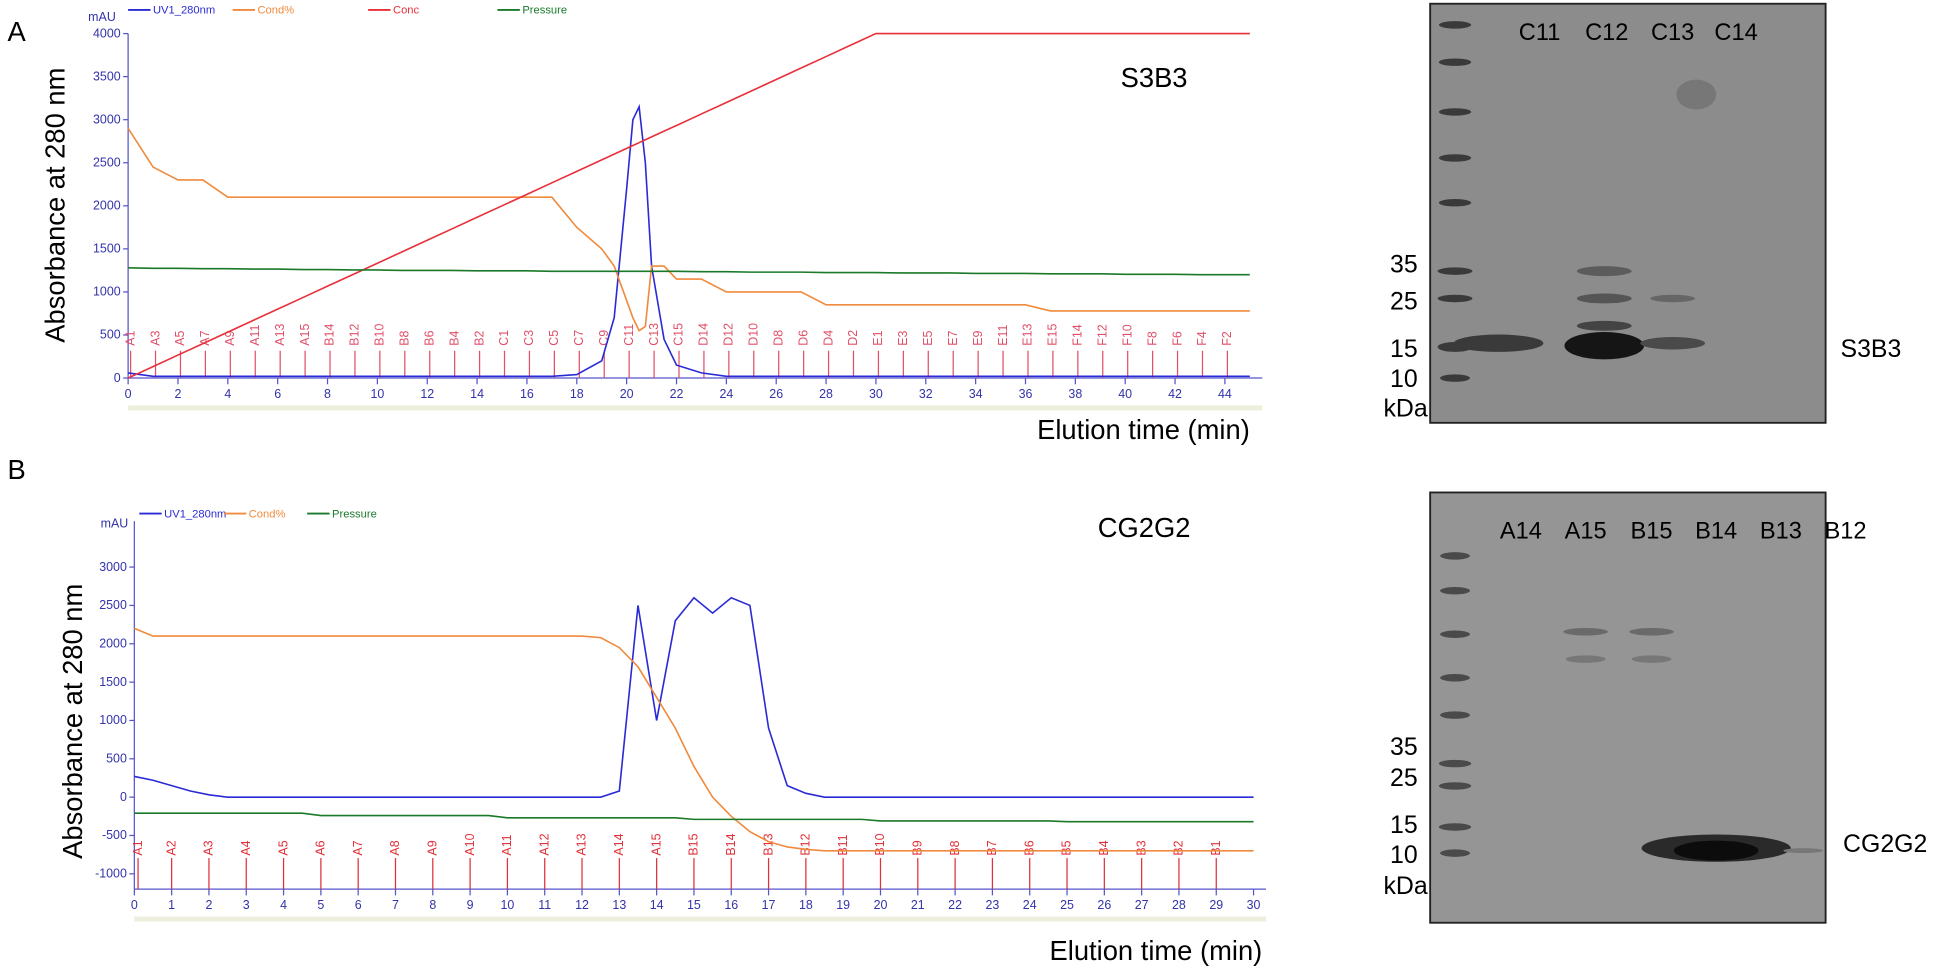 This screenshot has height=970, width=1950. What do you see at coordinates (1175, 394) in the screenshot?
I see `x-tick-label: 42` at bounding box center [1175, 394].